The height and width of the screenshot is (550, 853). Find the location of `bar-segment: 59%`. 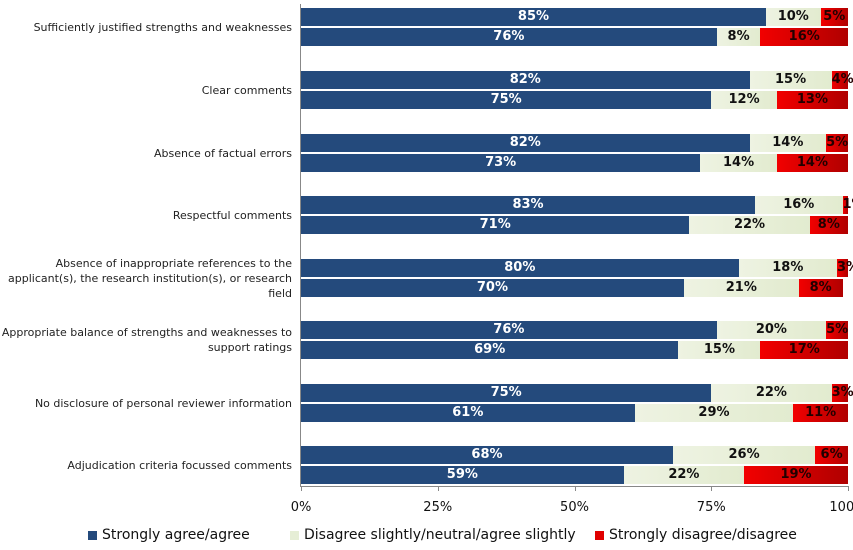

bar-segment: 59% is located at coordinates (462, 475).